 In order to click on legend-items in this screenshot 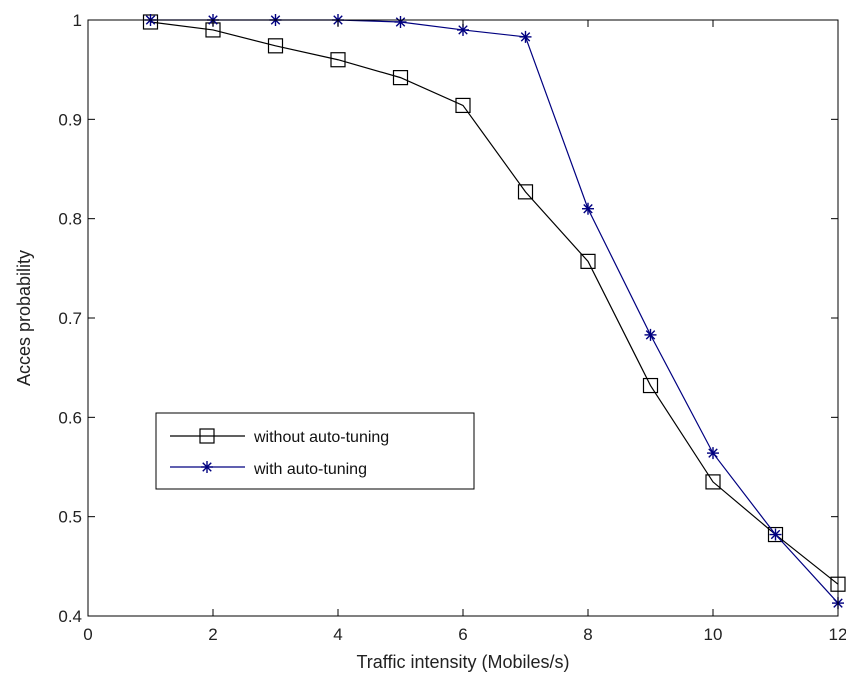, I will do `click(207, 450)`.